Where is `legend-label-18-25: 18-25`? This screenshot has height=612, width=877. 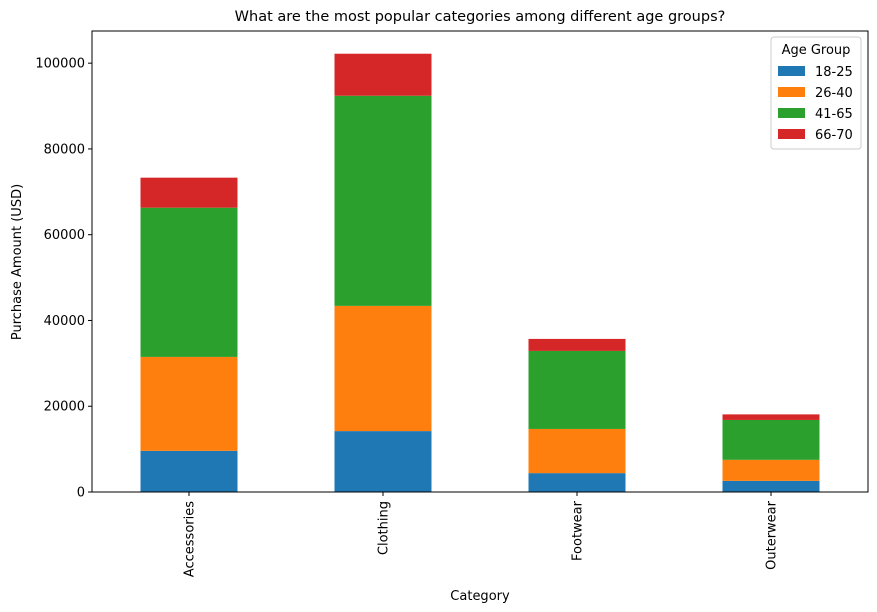
legend-label-18-25: 18-25 is located at coordinates (834, 72).